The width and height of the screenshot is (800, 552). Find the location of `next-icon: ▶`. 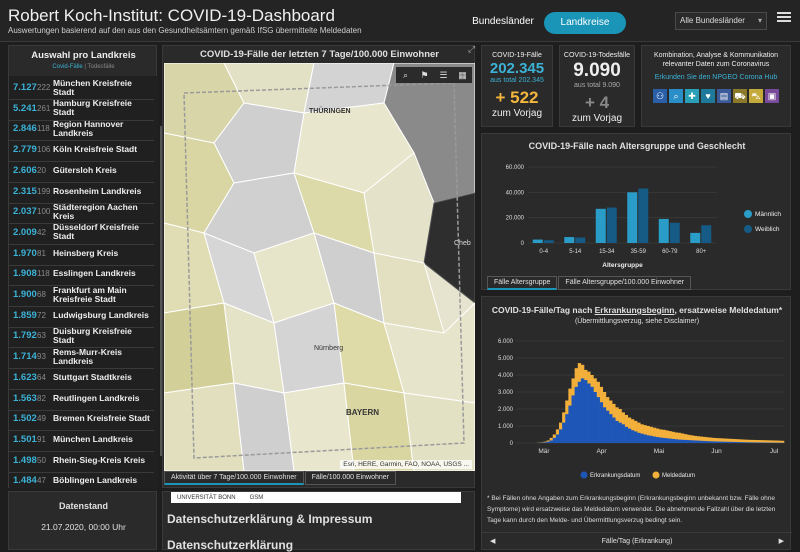

next-icon: ▶ is located at coordinates (781, 542).